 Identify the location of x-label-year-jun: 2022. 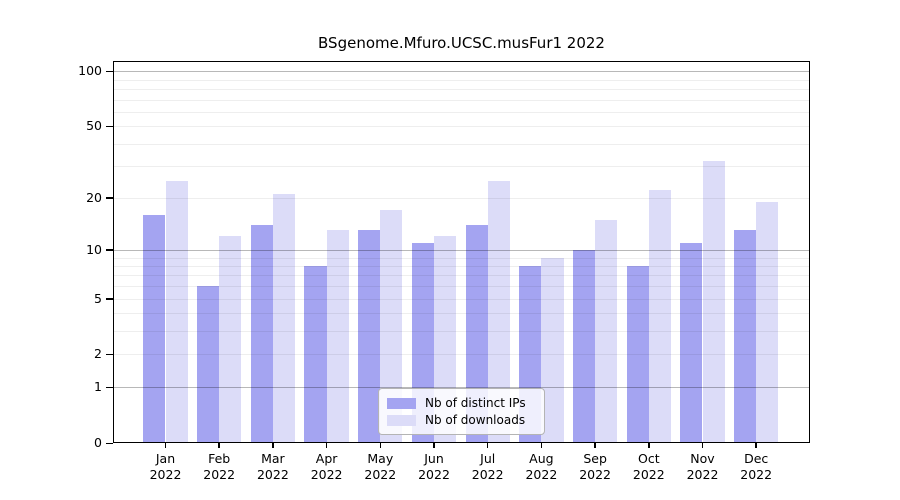
(434, 474).